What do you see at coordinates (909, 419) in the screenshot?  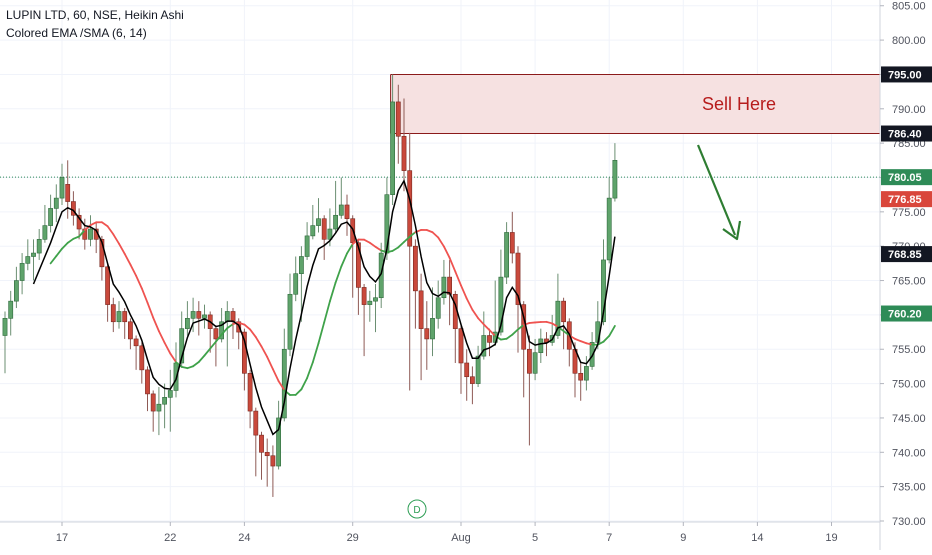 I see `price-tick-label: 745.00` at bounding box center [909, 419].